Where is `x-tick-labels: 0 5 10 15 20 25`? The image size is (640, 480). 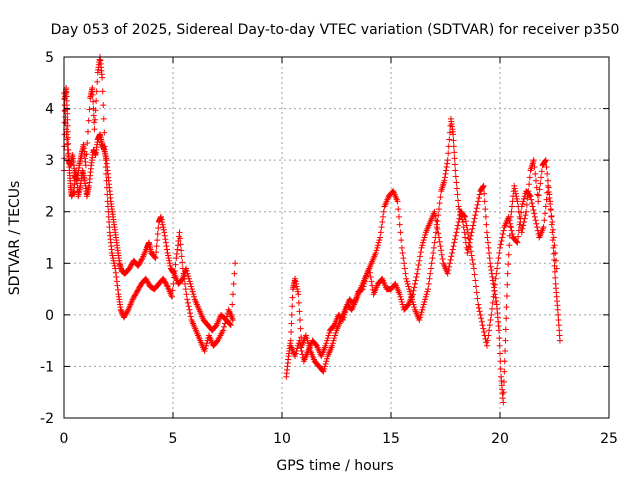
x-tick-labels: 0 5 10 15 20 25 is located at coordinates (339, 439).